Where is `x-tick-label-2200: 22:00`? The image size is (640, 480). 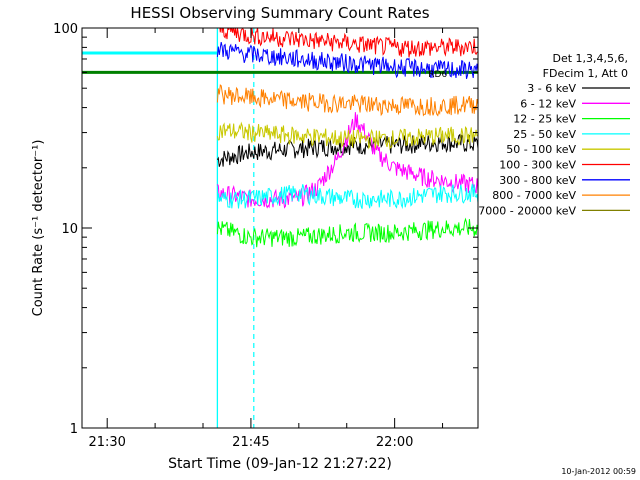
x-tick-label-2200: 22:00 is located at coordinates (394, 442).